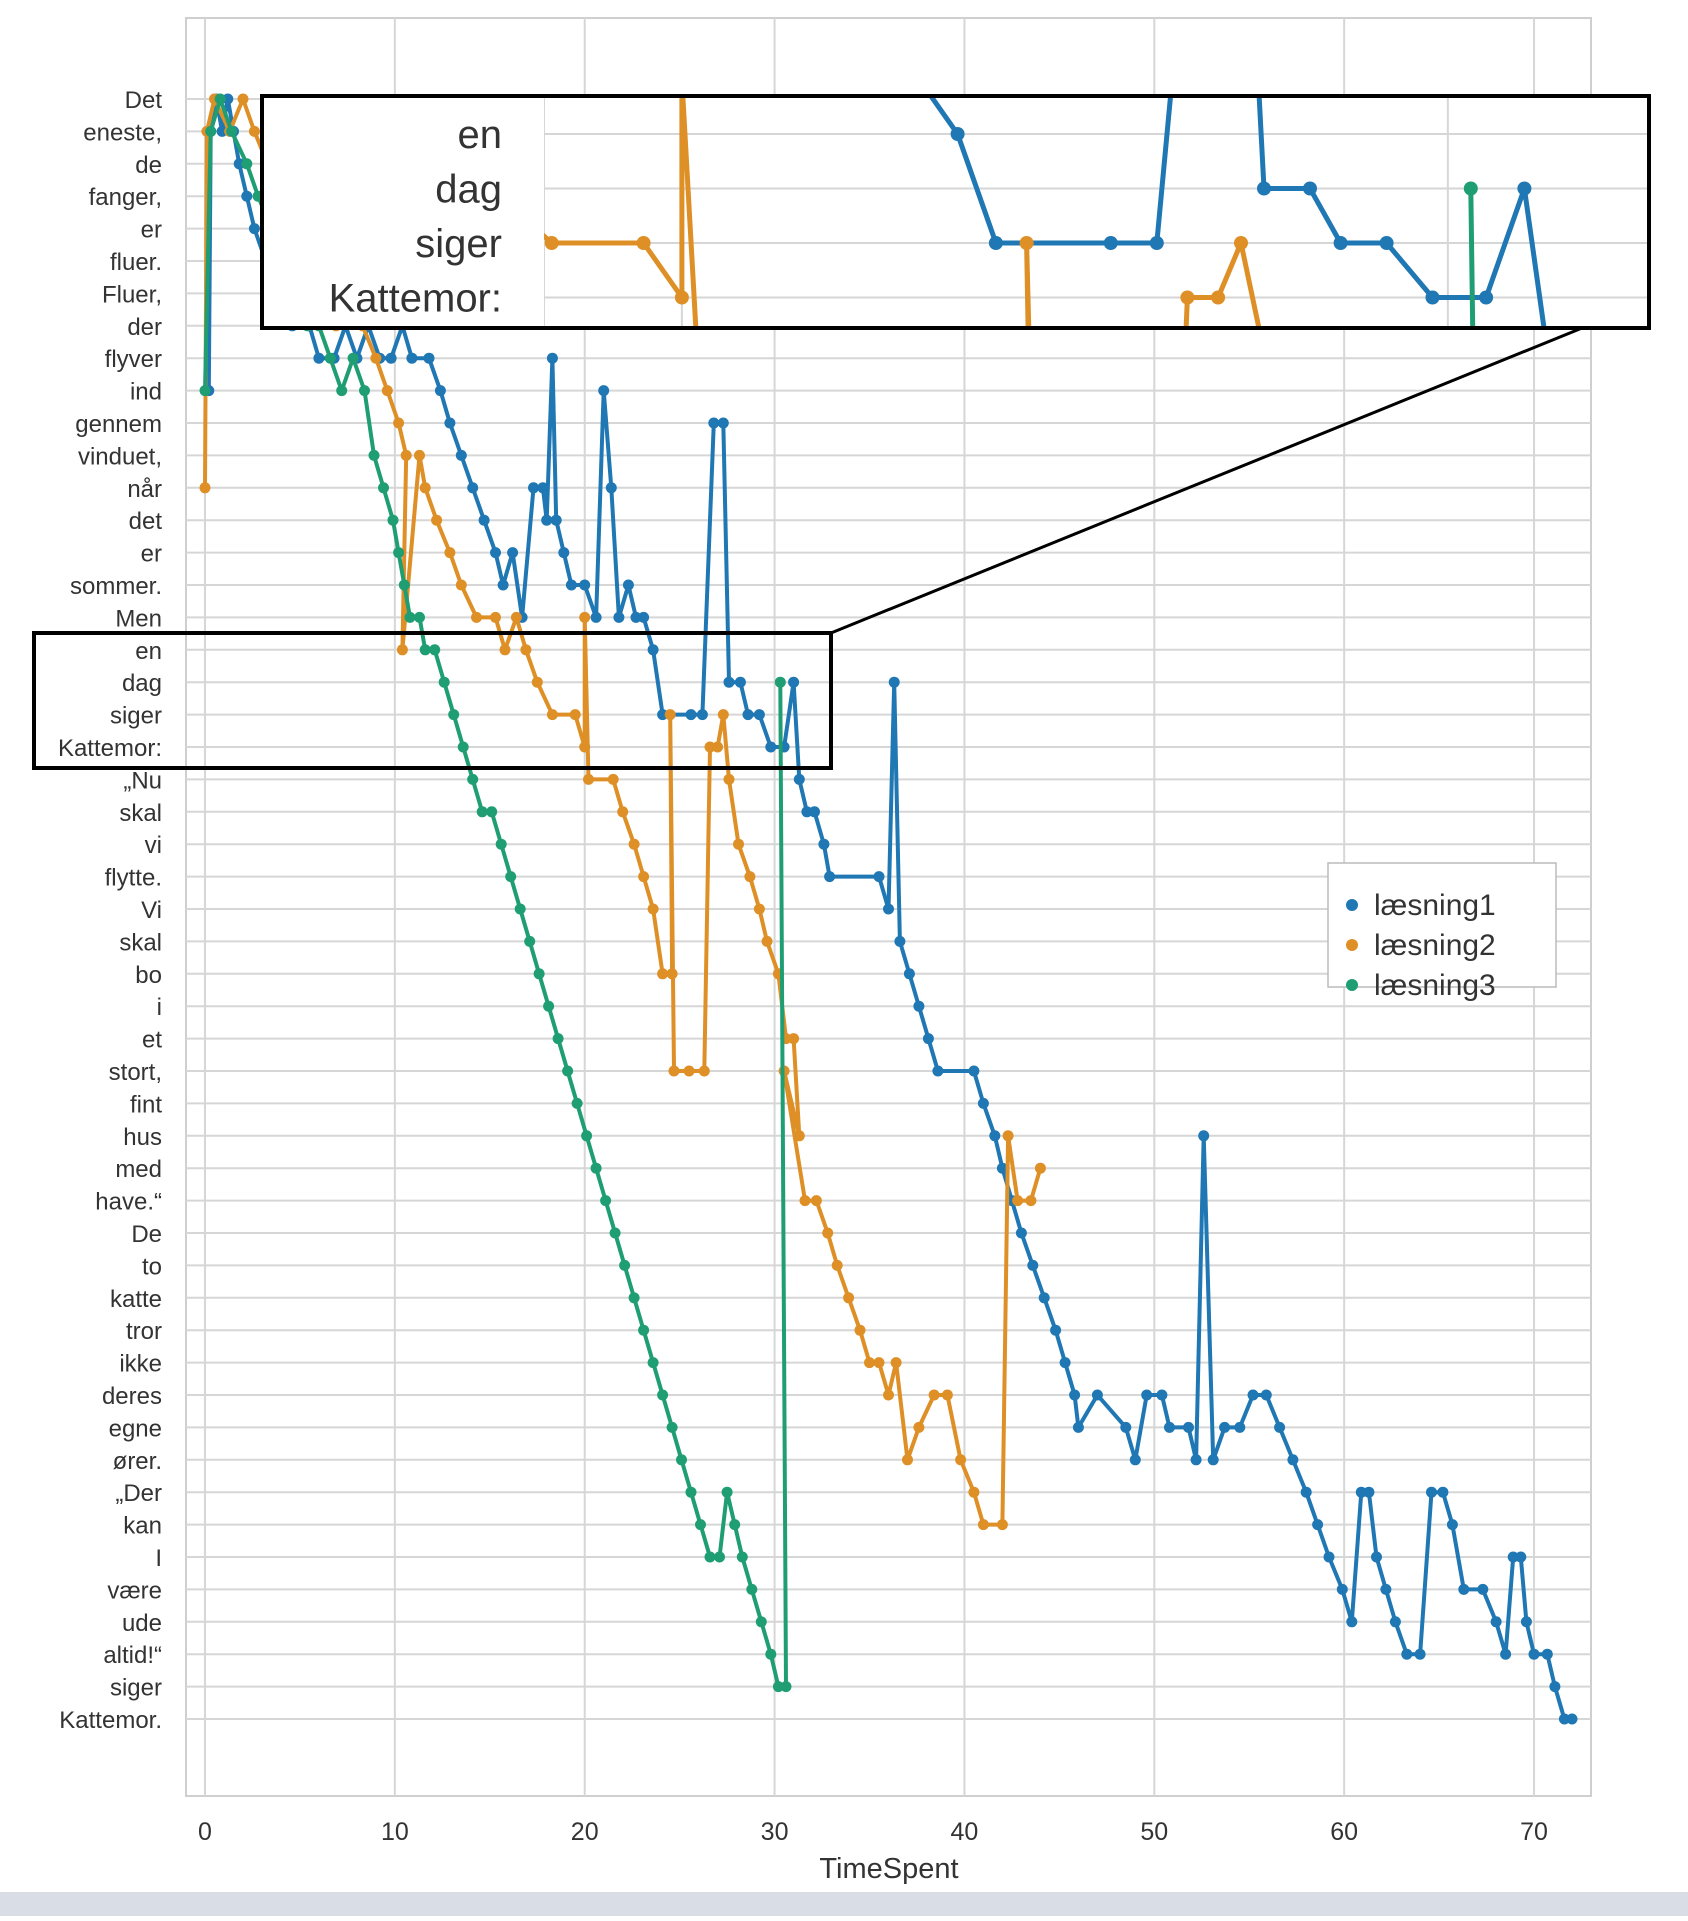 The image size is (1688, 1921). What do you see at coordinates (110, 1720) in the screenshot?
I see `y-tick-label: Kattemor.` at bounding box center [110, 1720].